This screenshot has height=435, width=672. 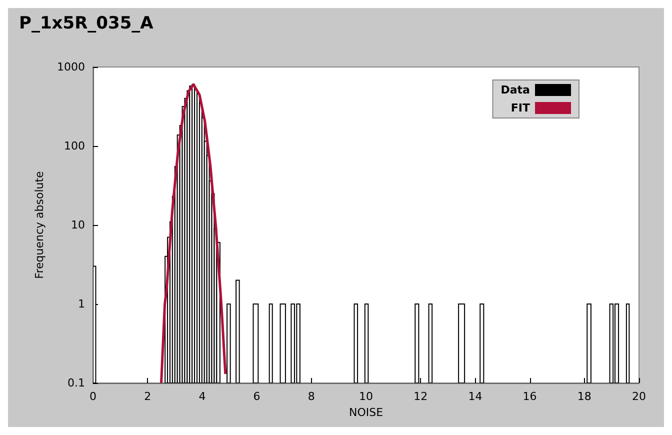 I want to click on y-axis-title: Frequency absolute, so click(x=39, y=224).